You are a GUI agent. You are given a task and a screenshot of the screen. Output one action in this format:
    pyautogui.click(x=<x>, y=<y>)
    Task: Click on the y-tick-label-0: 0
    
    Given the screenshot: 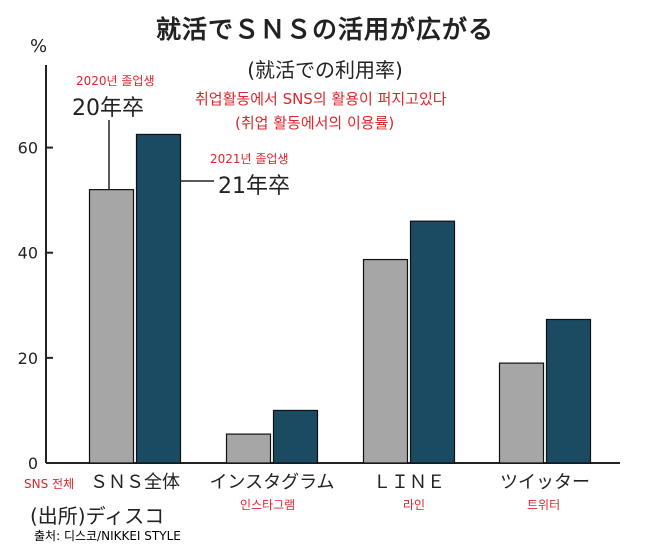 What is the action you would take?
    pyautogui.click(x=33, y=463)
    